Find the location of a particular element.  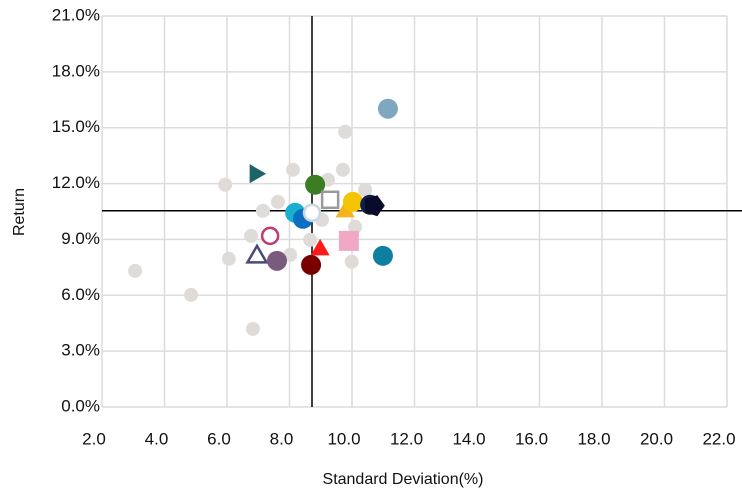

y-tick-label: 0.0% is located at coordinates (80, 405).